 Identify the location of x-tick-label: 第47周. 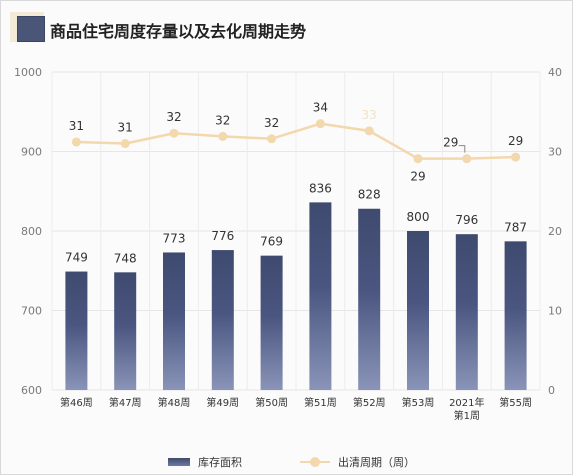
(125, 402).